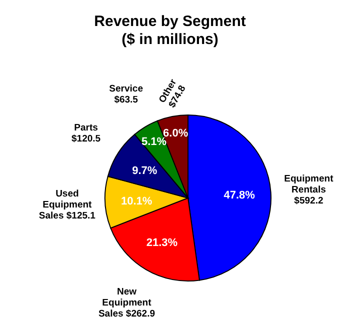  I want to click on slice-label: Parts $120.5, so click(87, 133).